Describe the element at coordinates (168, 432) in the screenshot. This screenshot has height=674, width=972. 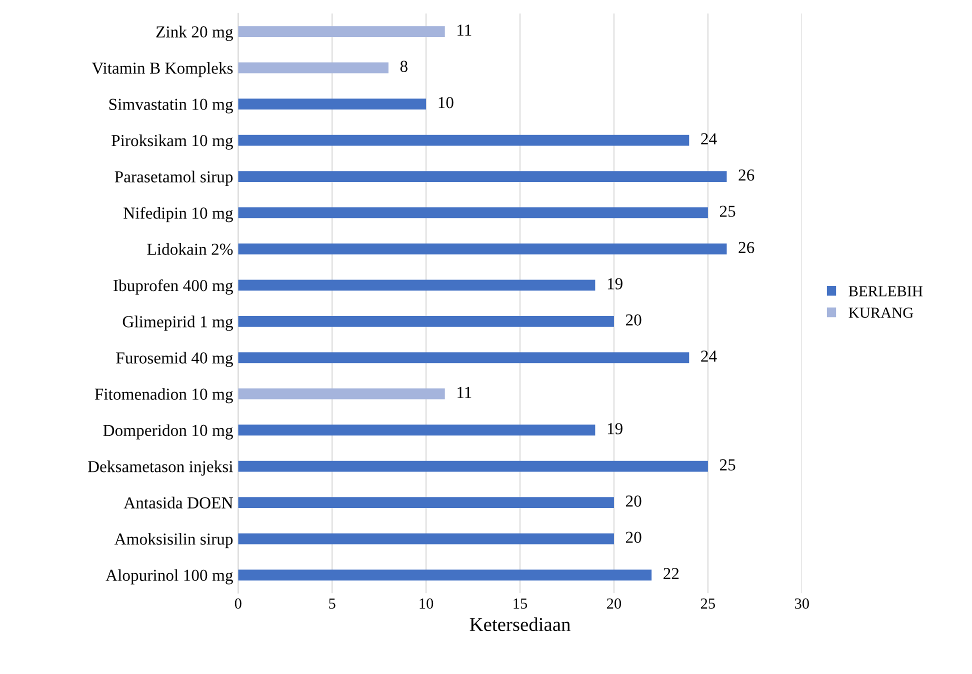
I see `y-tick-label: Domperidon 10 mg` at that location.